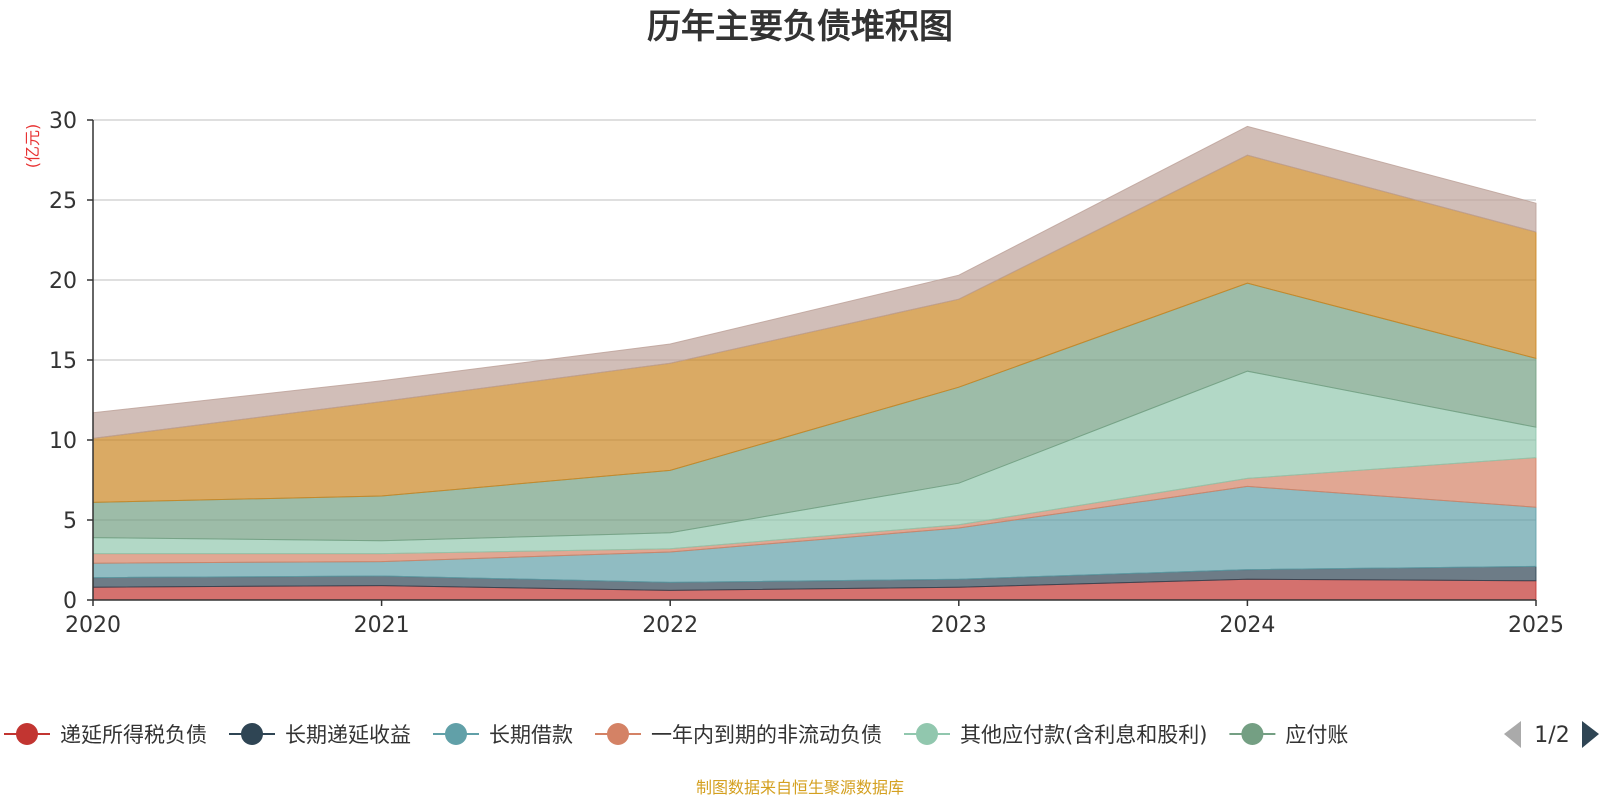 This screenshot has height=800, width=1600. I want to click on legend-label-0: 递延所得税负债, so click(133, 735).